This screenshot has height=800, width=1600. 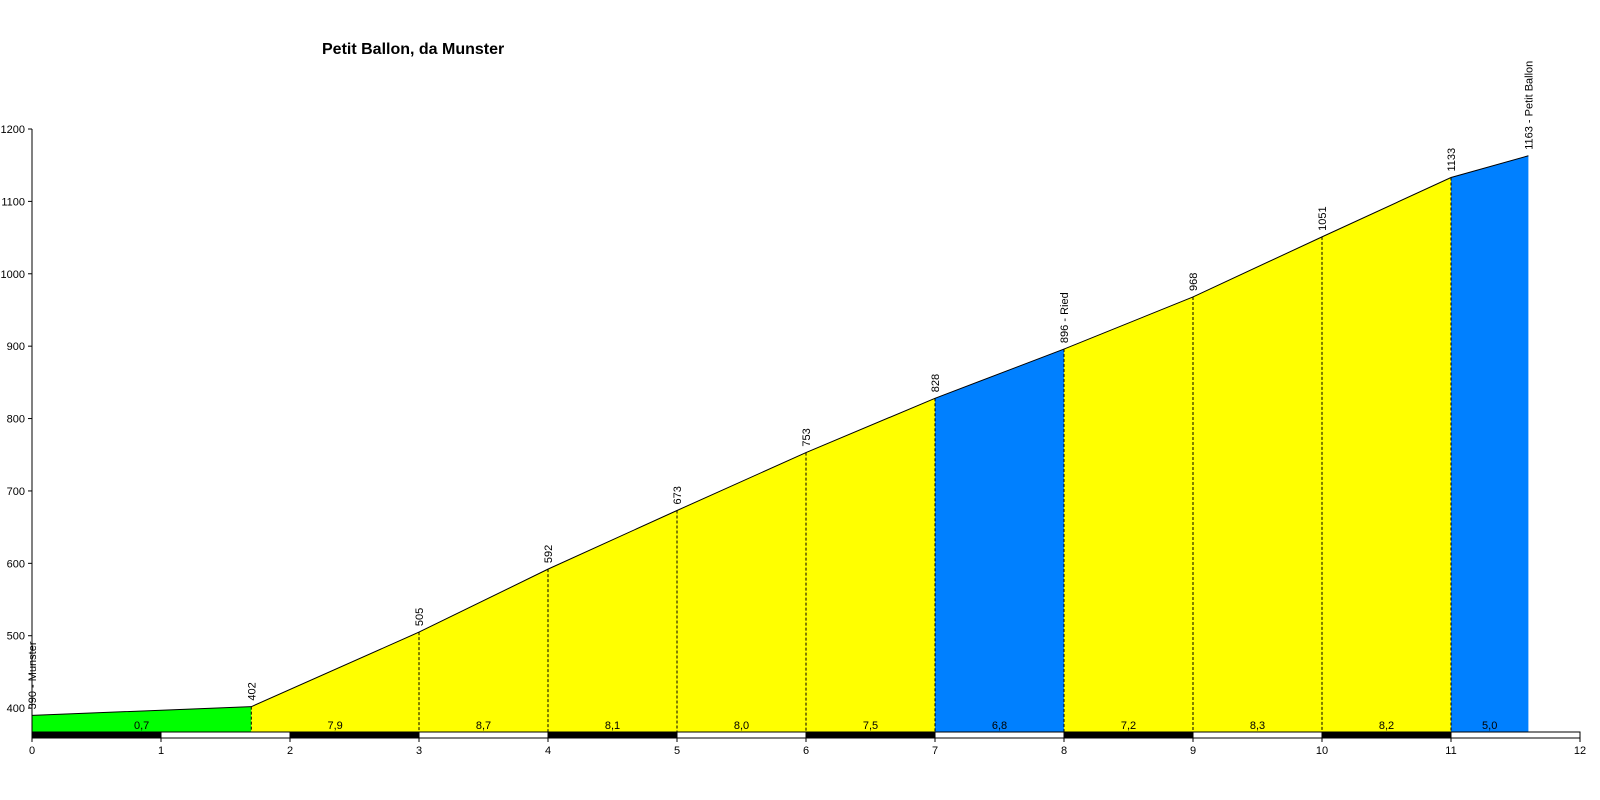 What do you see at coordinates (1323, 218) in the screenshot?
I see `elevation-label-10: 1051` at bounding box center [1323, 218].